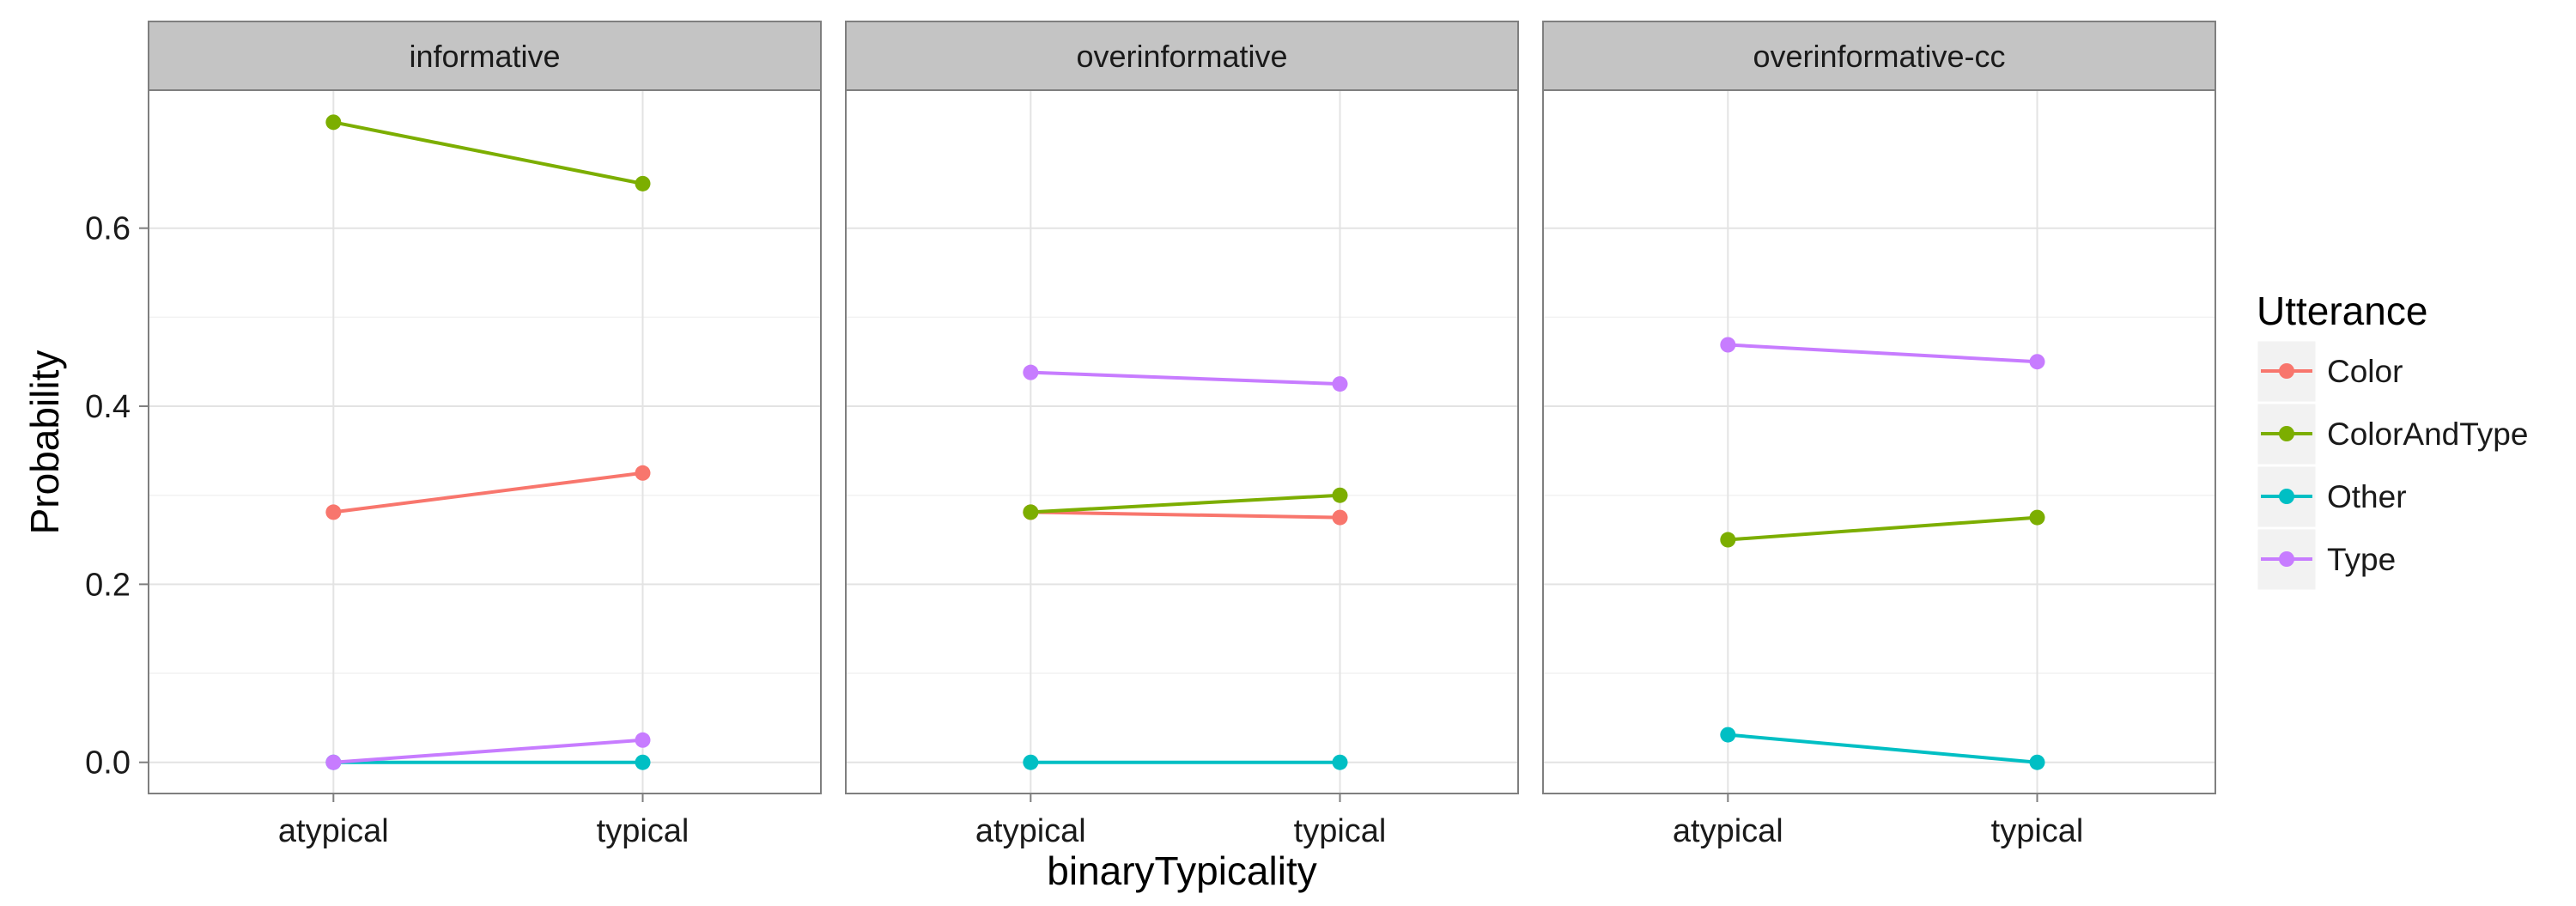 The image size is (2576, 906). What do you see at coordinates (108, 585) in the screenshot?
I see `y-tick-label: 0.2` at bounding box center [108, 585].